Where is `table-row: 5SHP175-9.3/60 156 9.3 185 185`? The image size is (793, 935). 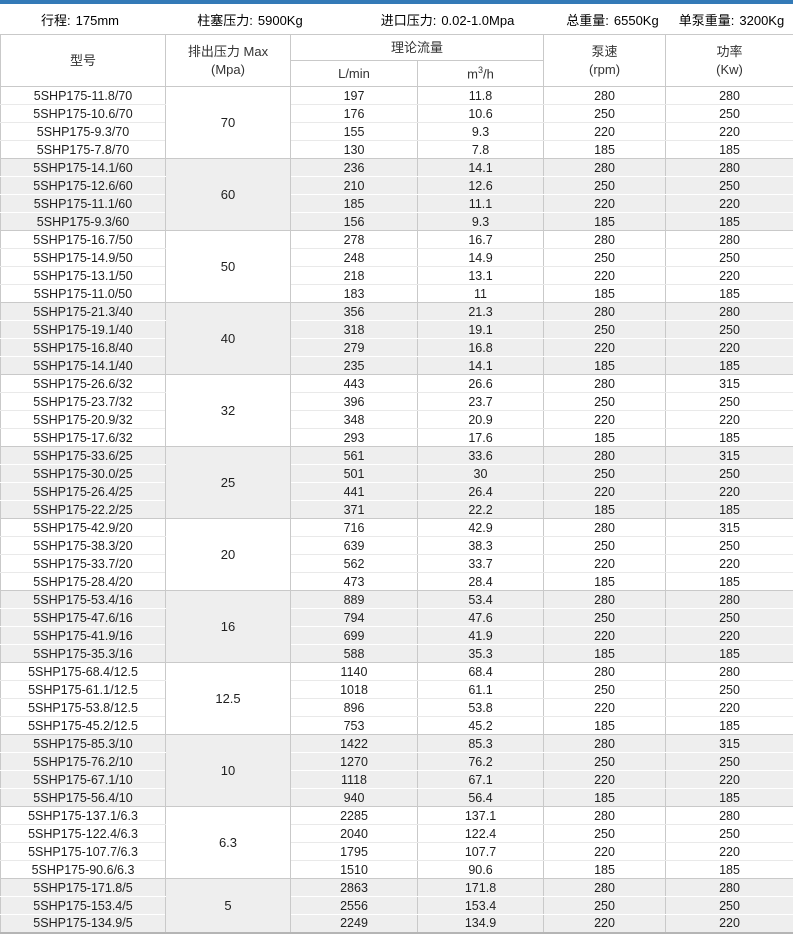
table-row: 5SHP175-9.3/60 156 9.3 185 185 is located at coordinates (396, 221).